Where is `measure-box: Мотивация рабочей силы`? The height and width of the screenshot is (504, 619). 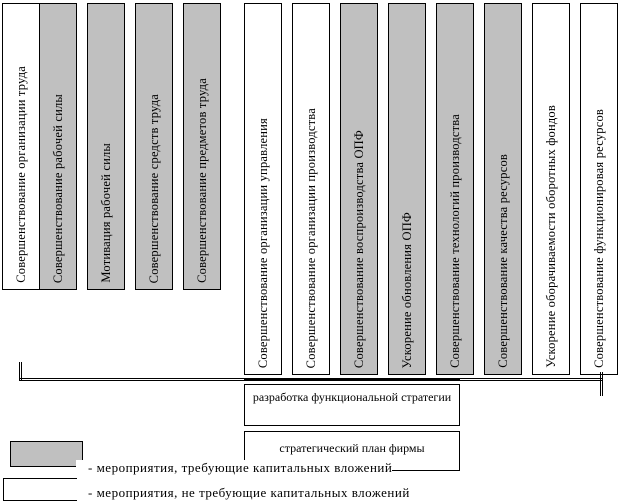
measure-box: Мотивация рабочей силы is located at coordinates (106, 146).